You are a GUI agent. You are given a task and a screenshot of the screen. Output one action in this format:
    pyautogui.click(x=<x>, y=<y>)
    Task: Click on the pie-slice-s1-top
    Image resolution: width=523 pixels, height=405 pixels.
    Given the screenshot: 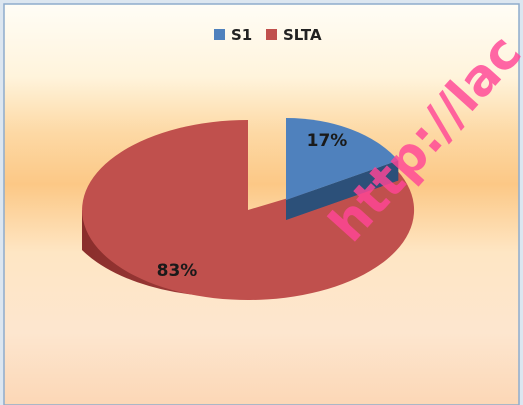 What is the action you would take?
    pyautogui.click(x=342, y=158)
    